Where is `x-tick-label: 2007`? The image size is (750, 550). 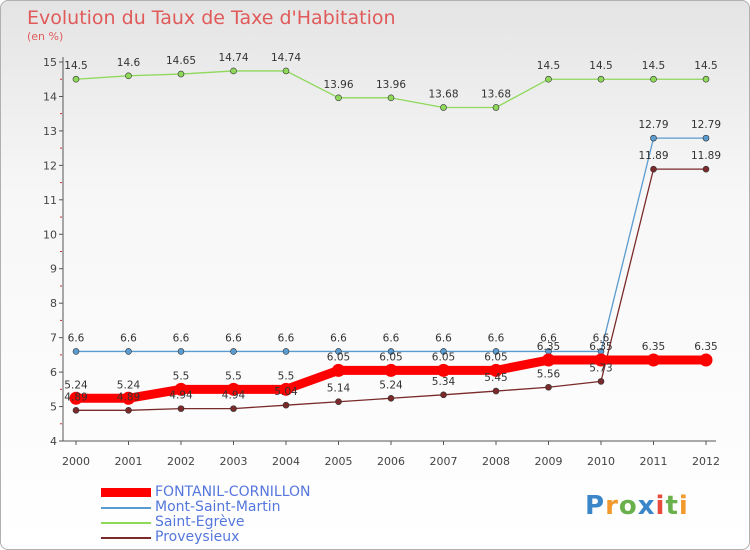 x-tick-label: 2007 is located at coordinates (444, 461).